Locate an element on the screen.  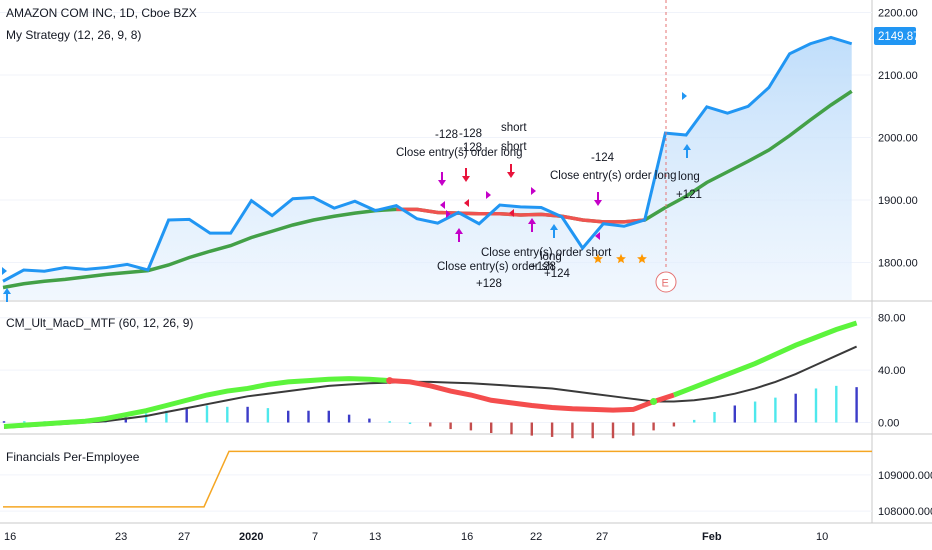
annotation-text: +121 is located at coordinates (689, 195).